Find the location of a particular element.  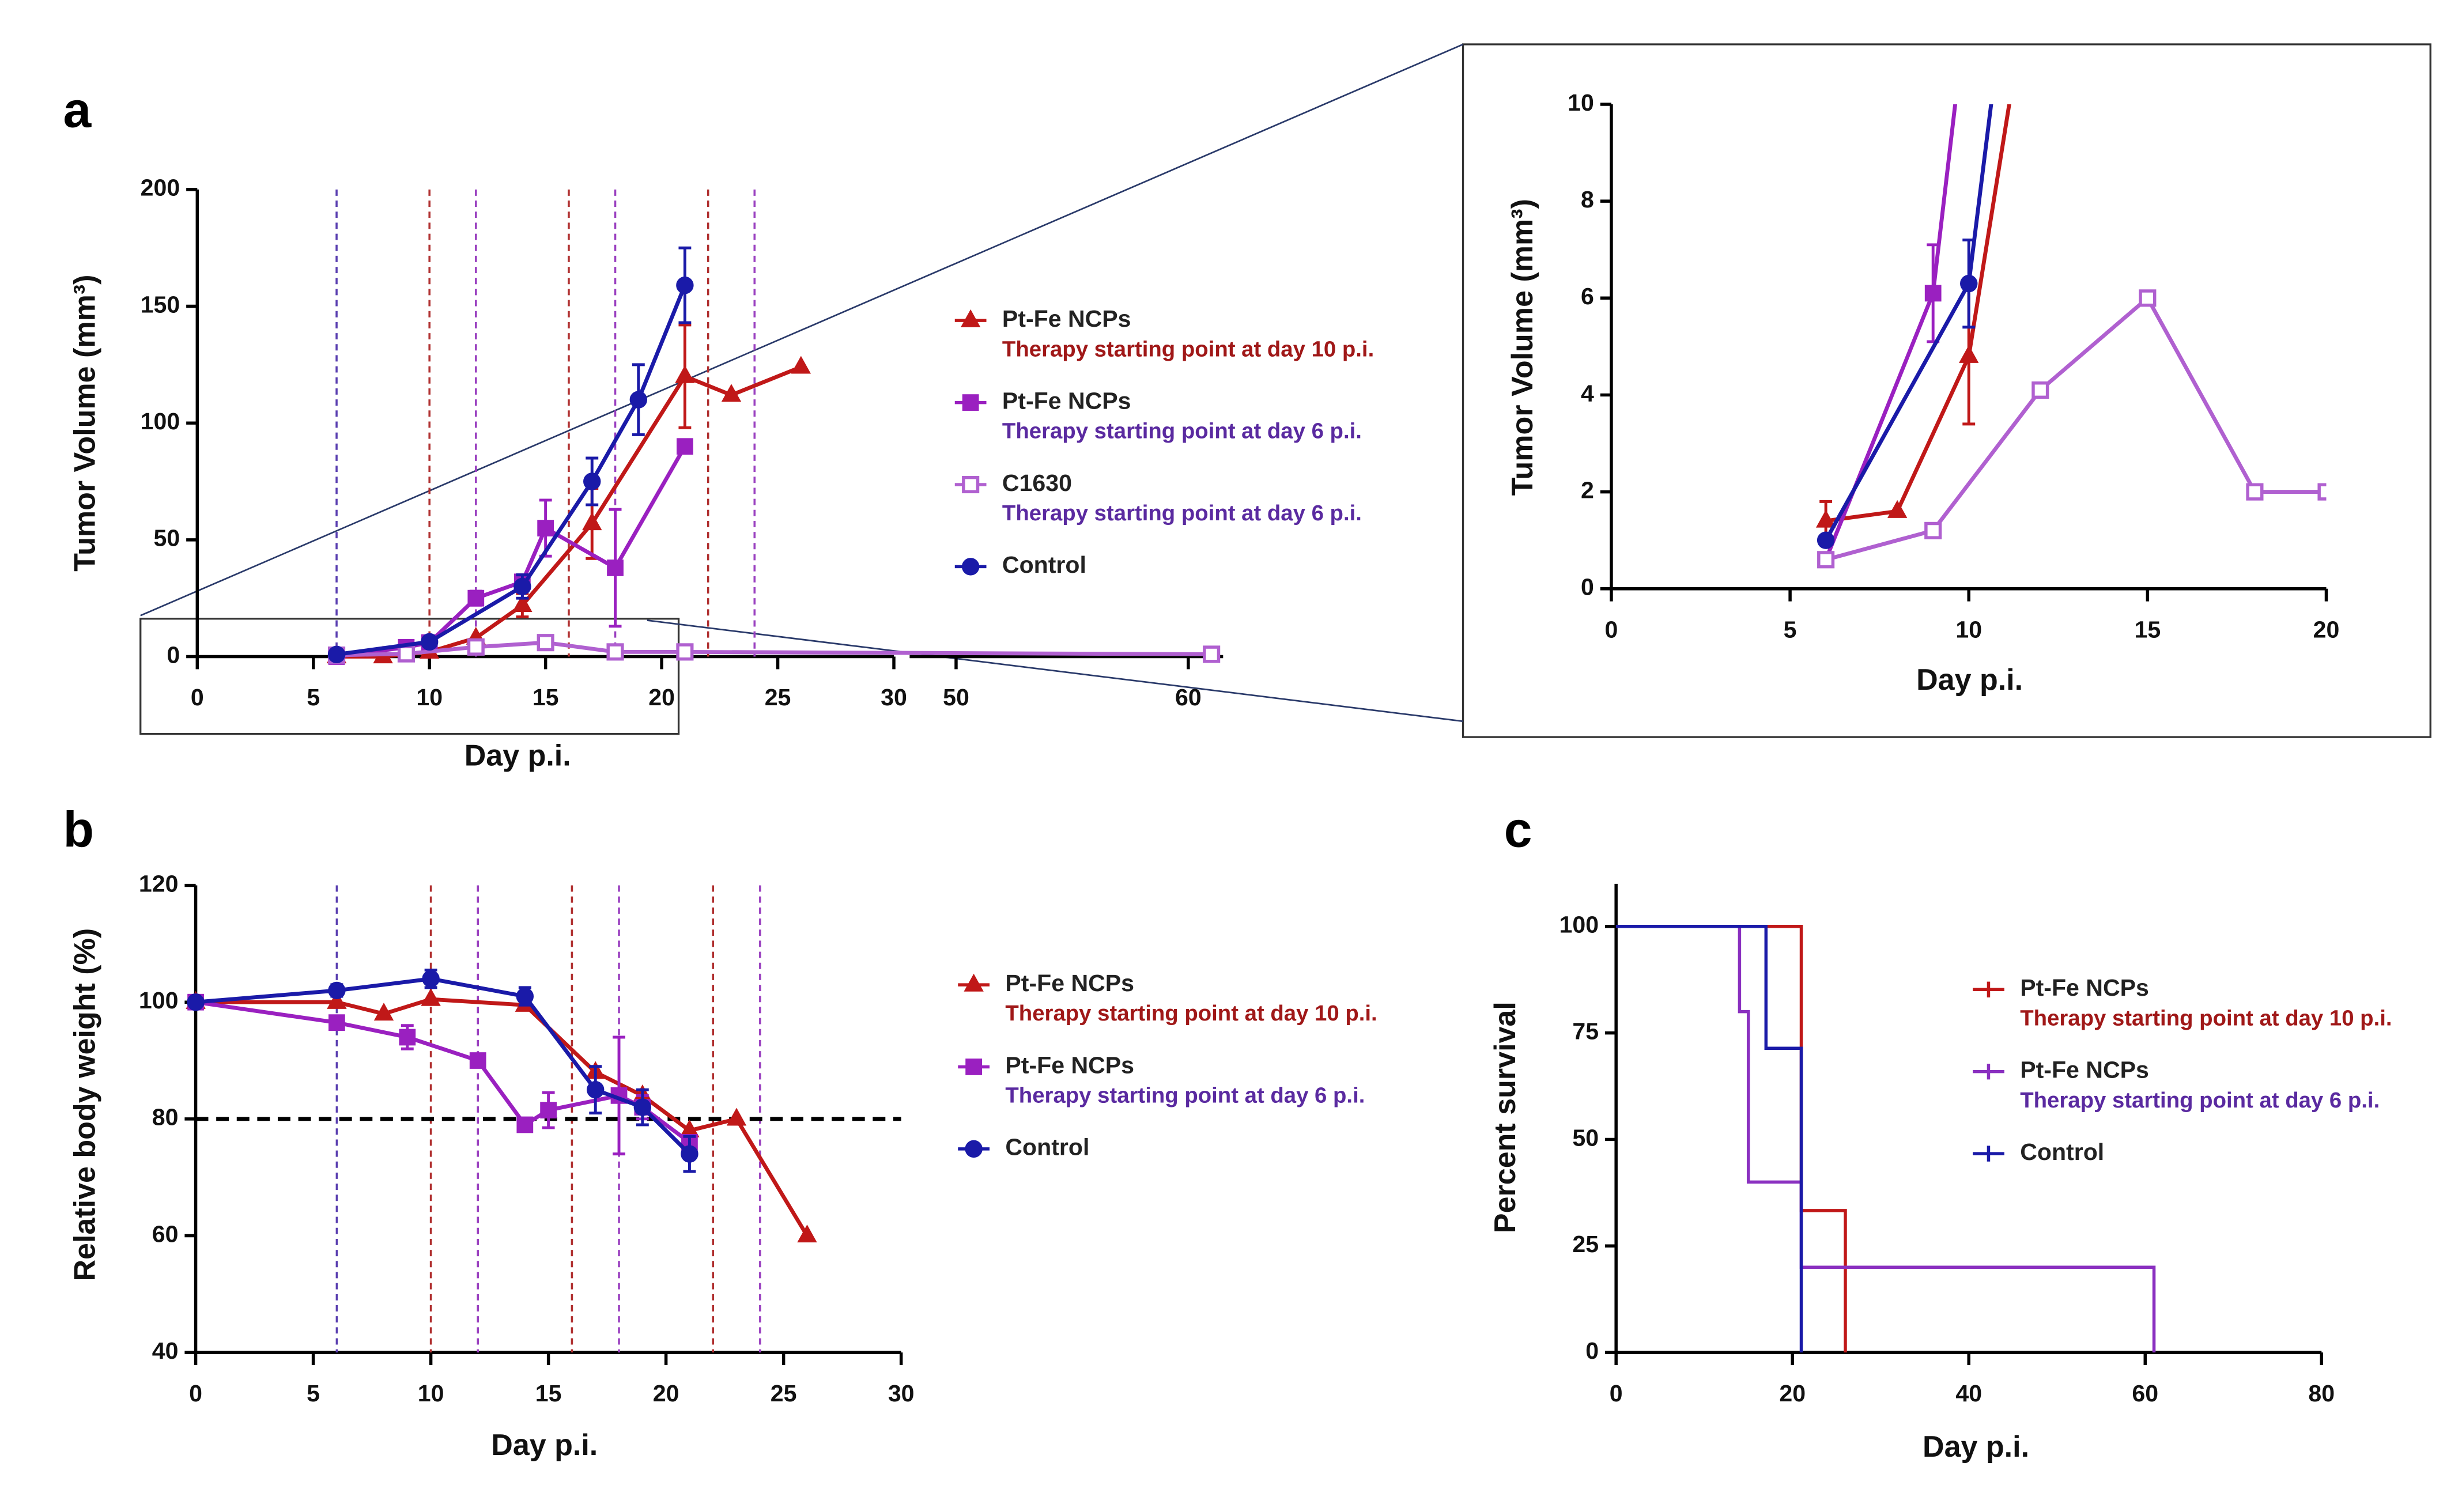

y-tick-label: 10 is located at coordinates (1581, 102).